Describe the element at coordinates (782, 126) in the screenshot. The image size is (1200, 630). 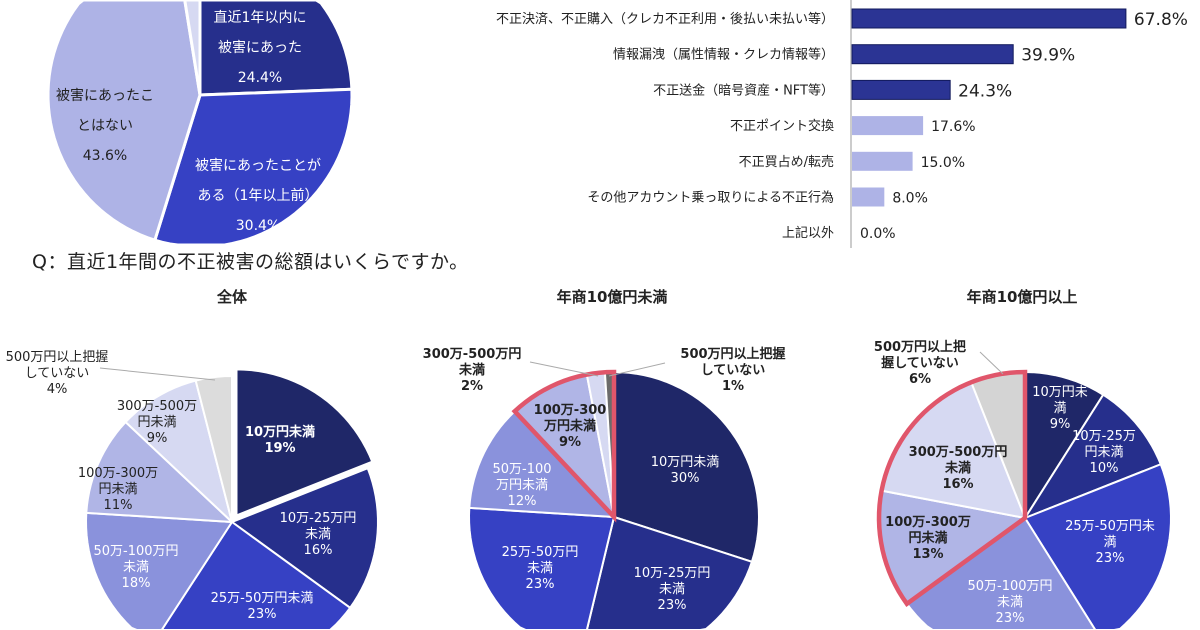
I see `bar-category-label: 不正ポイント交換` at that location.